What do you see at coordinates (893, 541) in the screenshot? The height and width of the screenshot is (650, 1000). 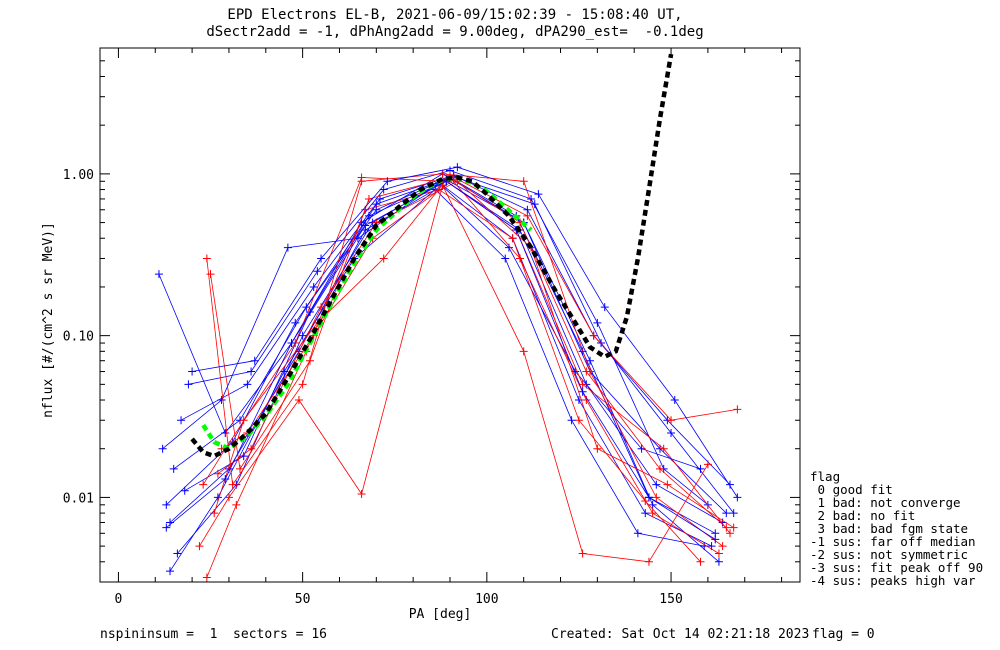 I see `legend-item: -1 sus: far off median` at bounding box center [893, 541].